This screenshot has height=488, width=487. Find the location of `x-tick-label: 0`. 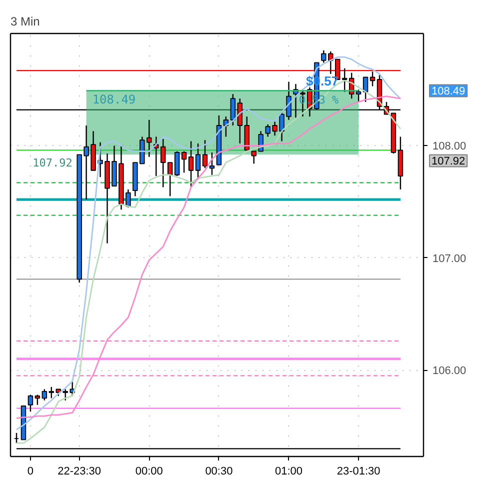

x-tick-label: 0 is located at coordinates (30, 472).